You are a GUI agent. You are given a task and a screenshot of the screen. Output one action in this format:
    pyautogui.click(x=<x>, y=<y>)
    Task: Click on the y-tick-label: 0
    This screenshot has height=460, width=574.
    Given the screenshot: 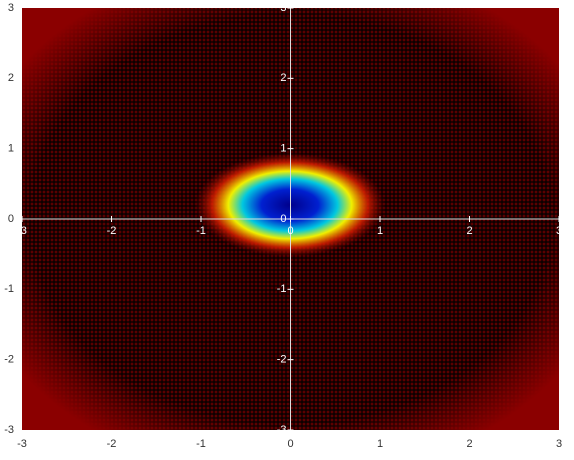 What is the action you would take?
    pyautogui.click(x=11, y=219)
    